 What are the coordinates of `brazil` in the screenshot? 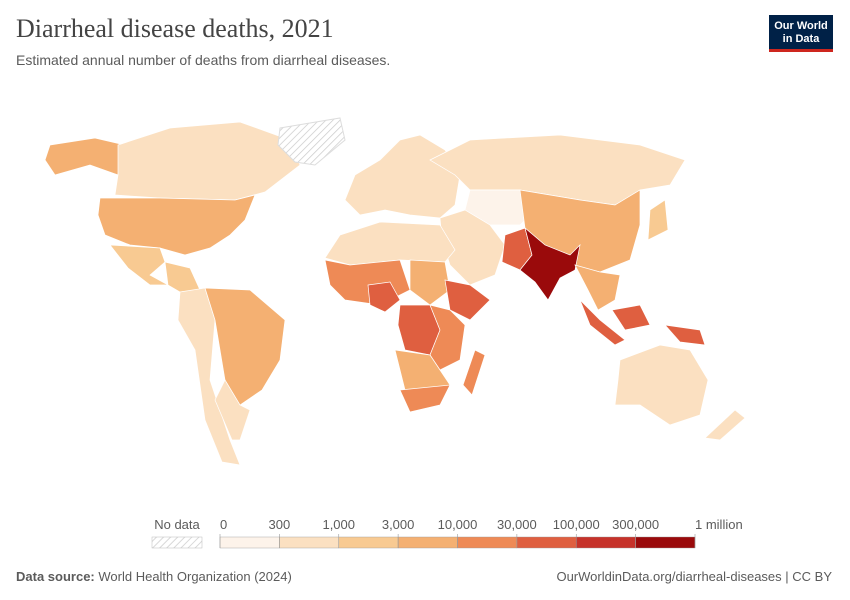 It's located at (245, 346).